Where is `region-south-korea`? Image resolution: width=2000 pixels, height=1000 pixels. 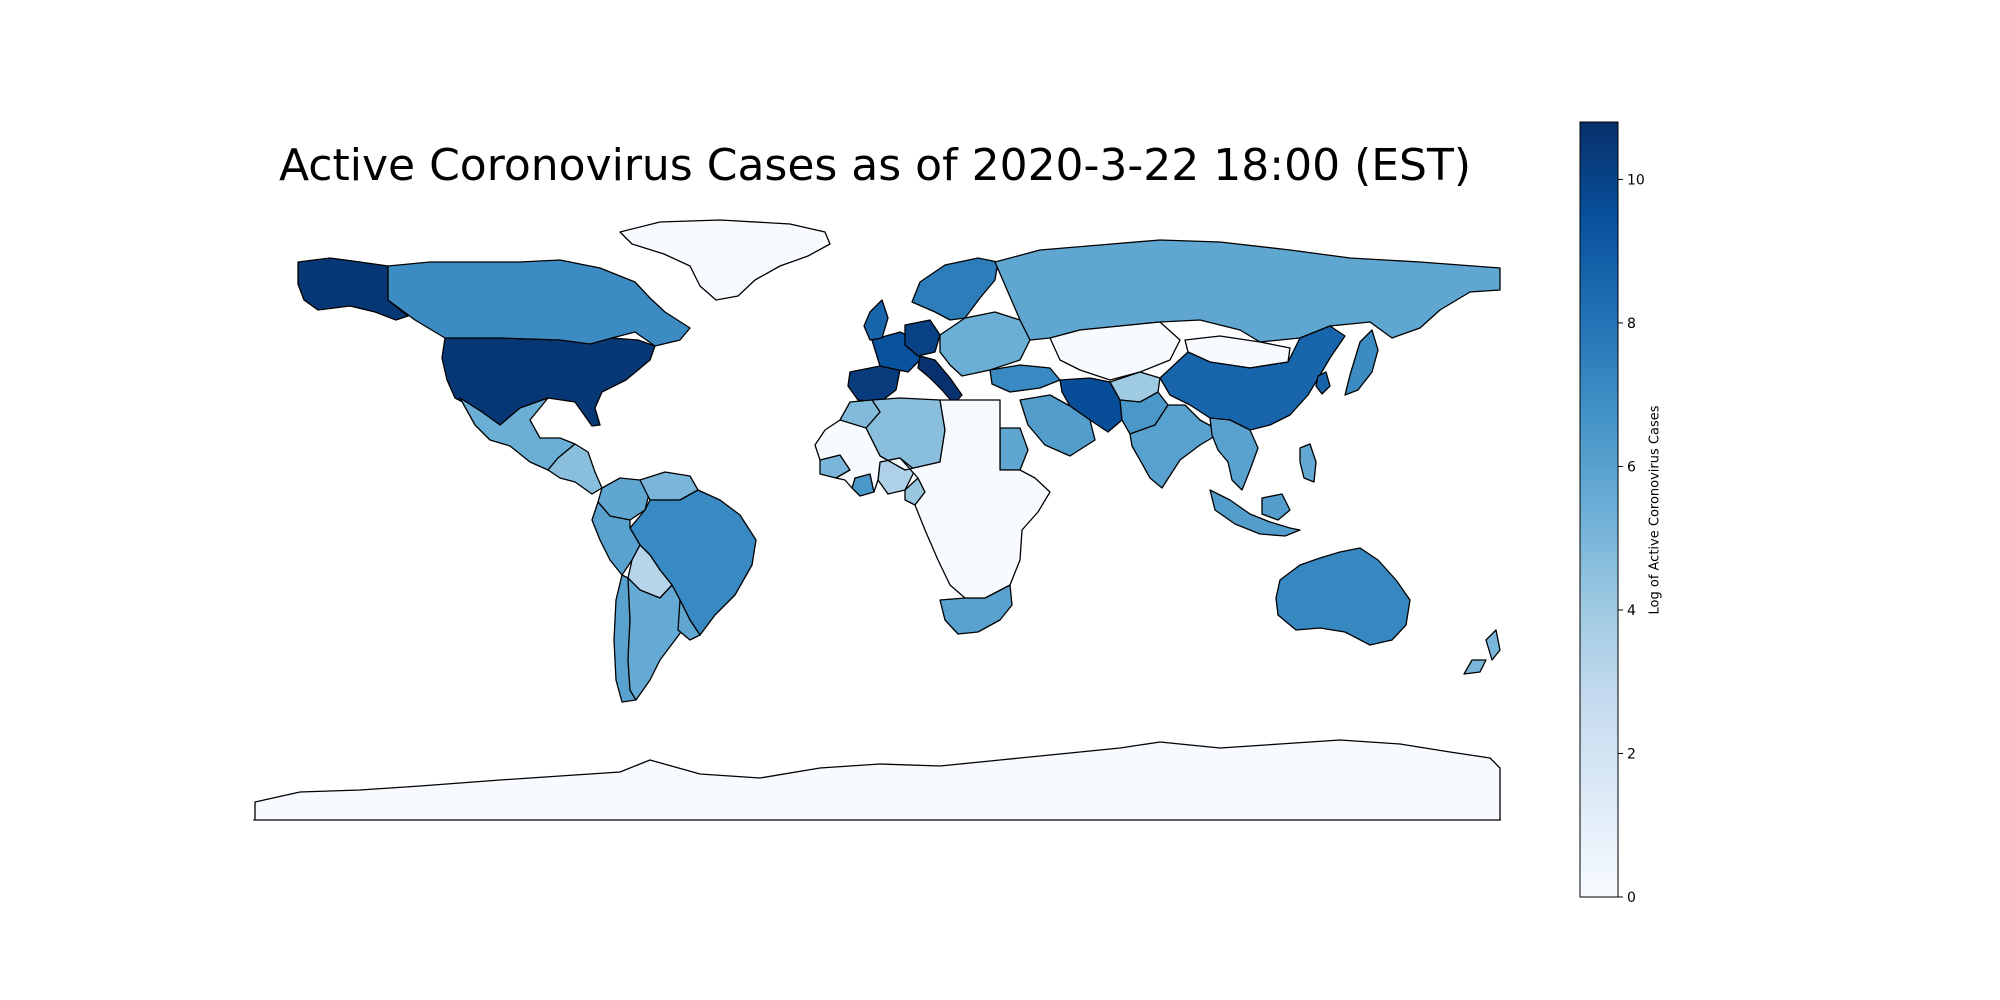
region-south-korea is located at coordinates (1323, 383).